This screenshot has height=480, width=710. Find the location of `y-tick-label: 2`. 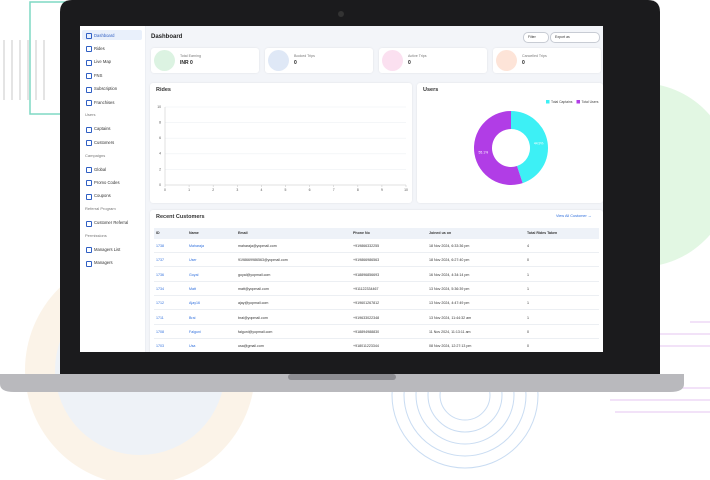

y-tick-label: 2 is located at coordinates (160, 169).